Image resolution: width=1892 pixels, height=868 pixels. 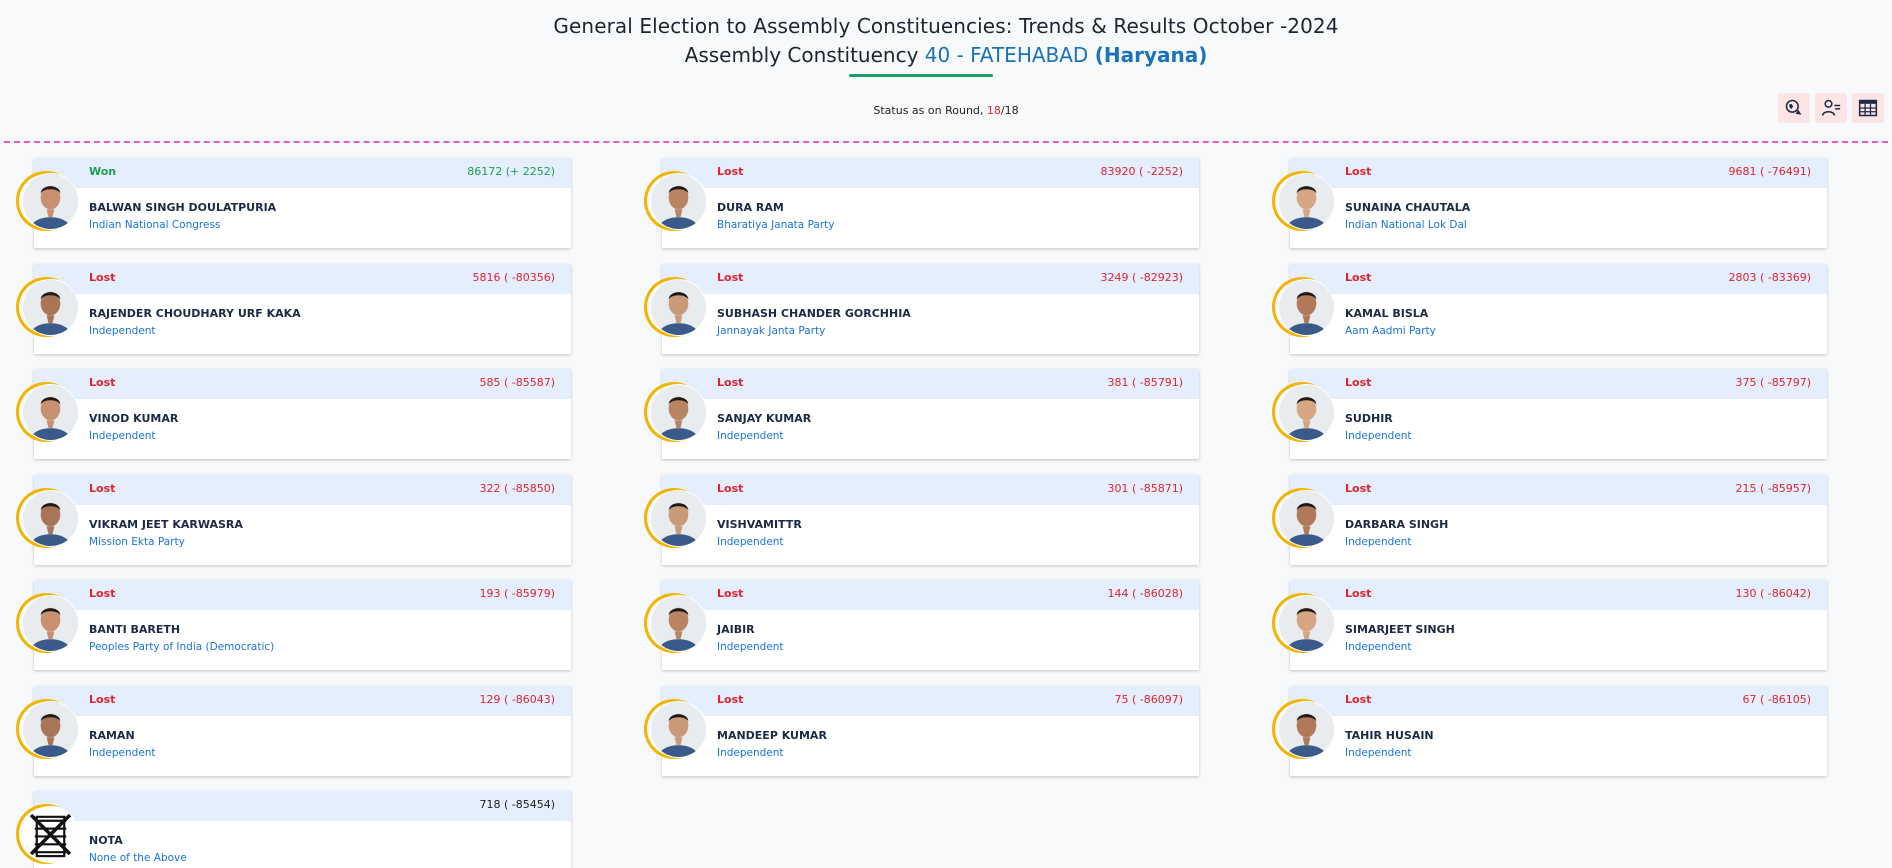 I want to click on vote-count: 322 ( -85850), so click(x=517, y=488).